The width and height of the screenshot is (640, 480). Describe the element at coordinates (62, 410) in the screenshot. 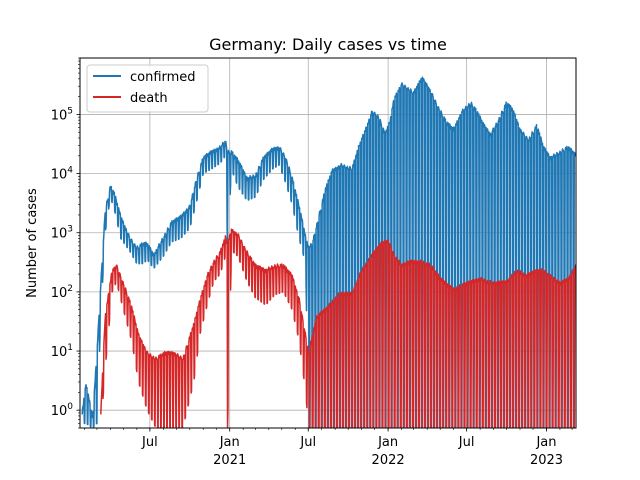

I see `y-tick-label: 10⁰` at that location.